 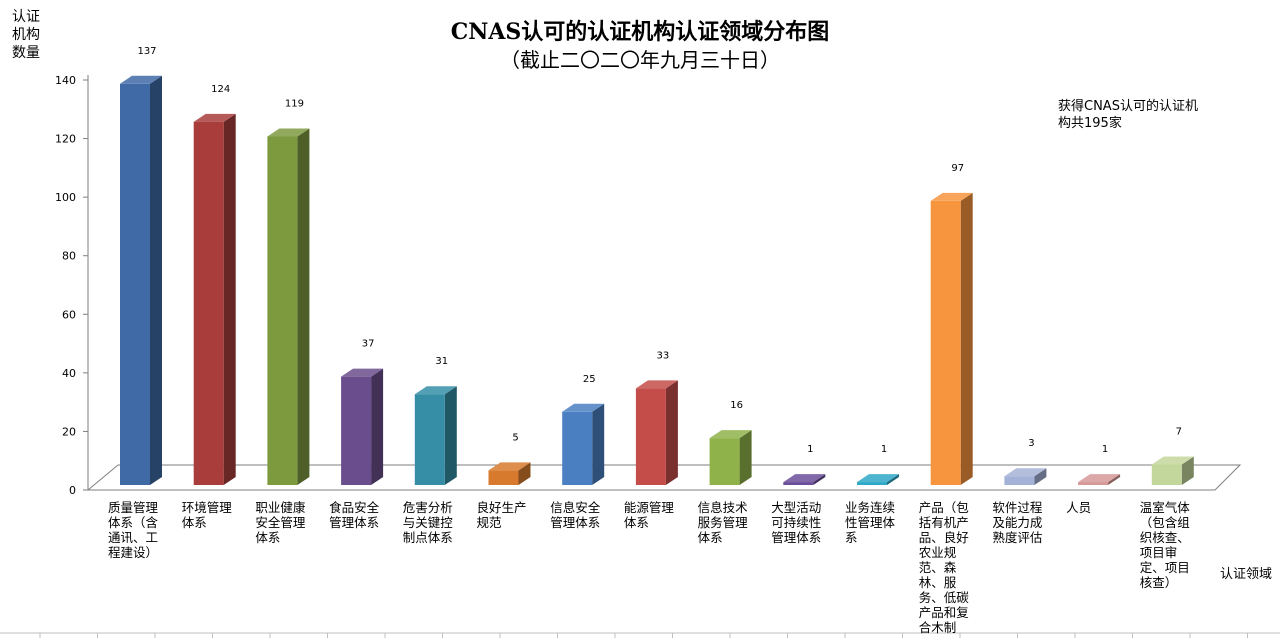 What do you see at coordinates (722, 522) in the screenshot?
I see `x-tick-label: 信息技术服务管理体系` at bounding box center [722, 522].